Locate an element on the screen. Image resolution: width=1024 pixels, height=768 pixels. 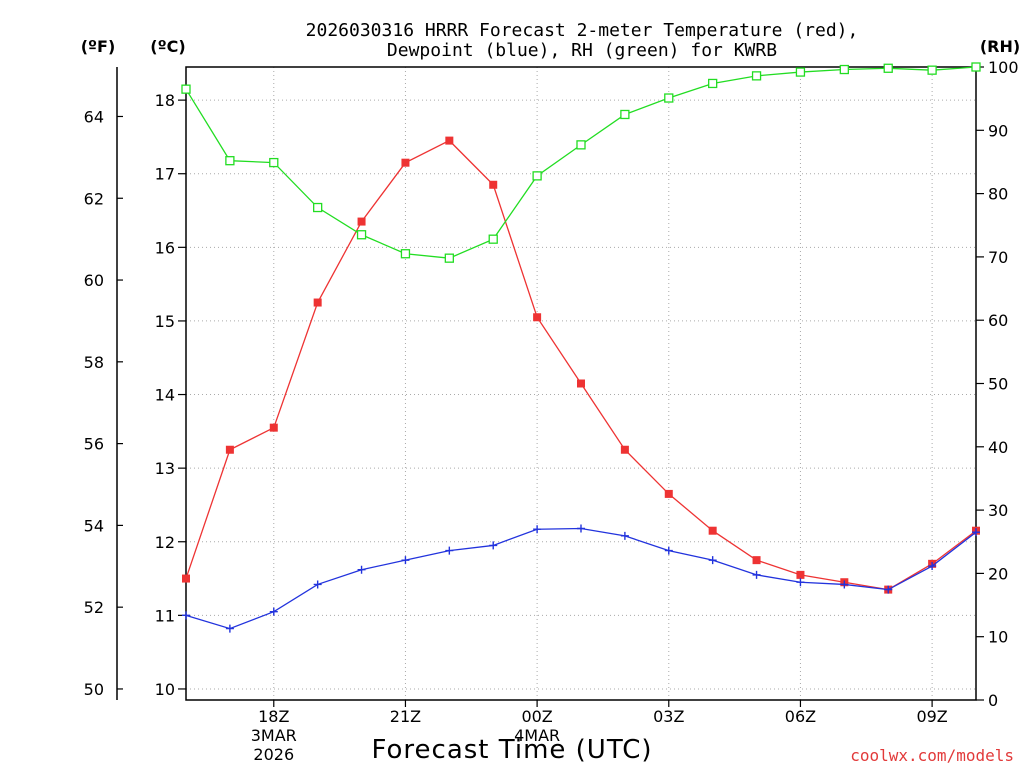
rh-tick-label: 70 is located at coordinates (998, 257).